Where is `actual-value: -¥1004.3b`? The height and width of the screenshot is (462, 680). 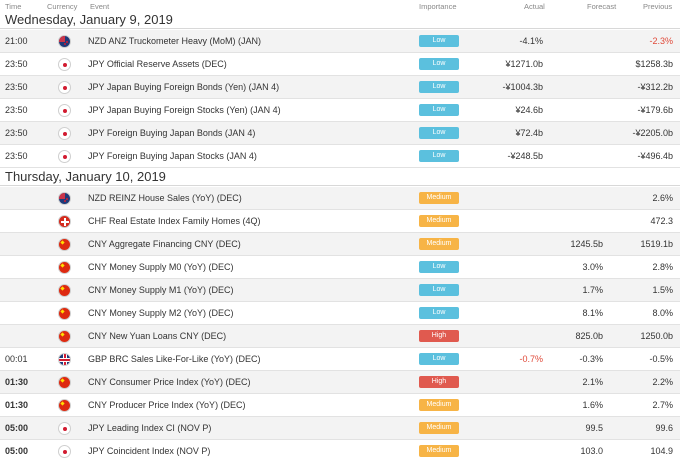 actual-value: -¥1004.3b is located at coordinates (522, 87).